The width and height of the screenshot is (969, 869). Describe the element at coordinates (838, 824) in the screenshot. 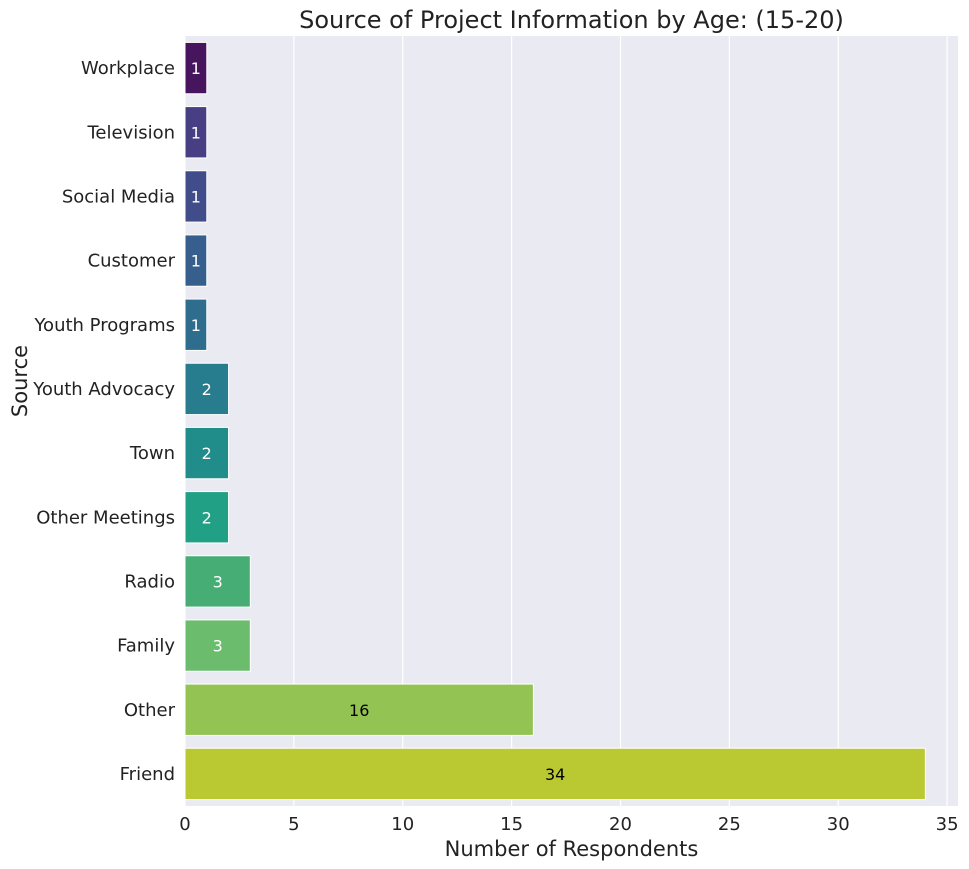

I see `x-tick-label: 30` at that location.